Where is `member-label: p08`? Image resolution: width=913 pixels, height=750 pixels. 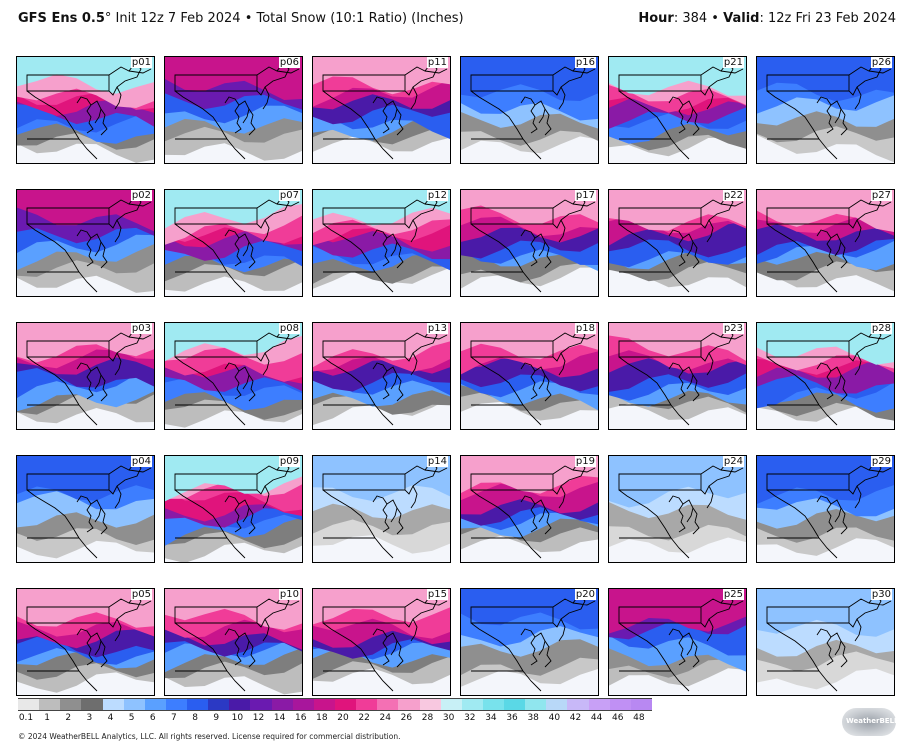 member-label: p08 is located at coordinates (289, 328).